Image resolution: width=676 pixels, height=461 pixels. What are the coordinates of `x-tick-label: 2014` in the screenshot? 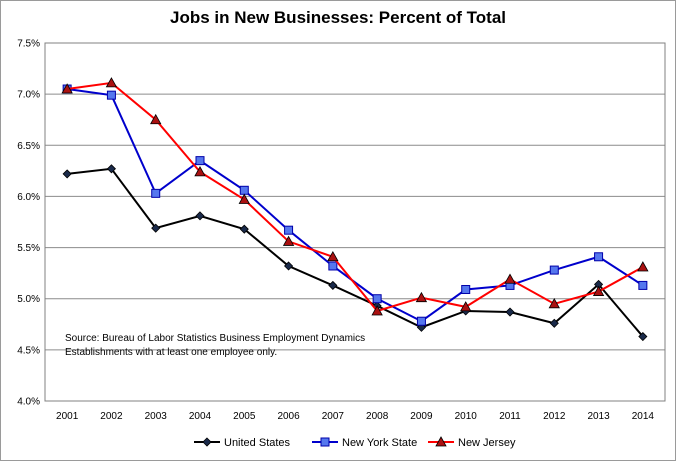 It's located at (643, 416).